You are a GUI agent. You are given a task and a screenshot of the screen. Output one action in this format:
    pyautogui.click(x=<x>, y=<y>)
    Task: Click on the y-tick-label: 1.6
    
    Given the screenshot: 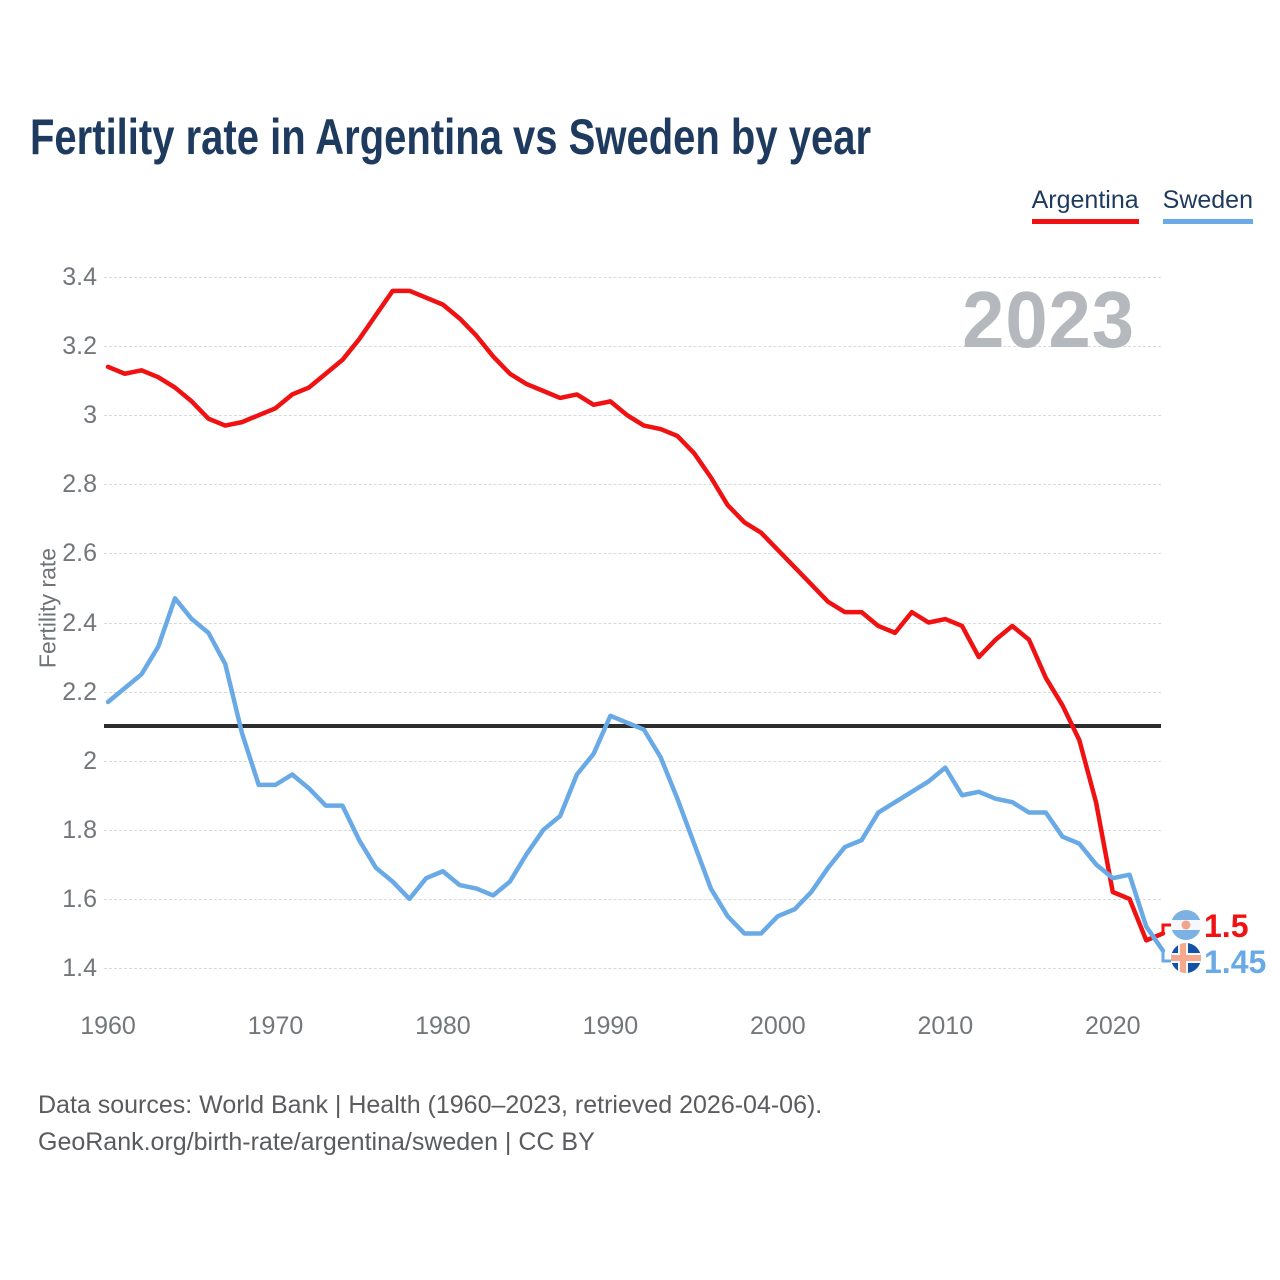 What is the action you would take?
    pyautogui.click(x=79, y=898)
    